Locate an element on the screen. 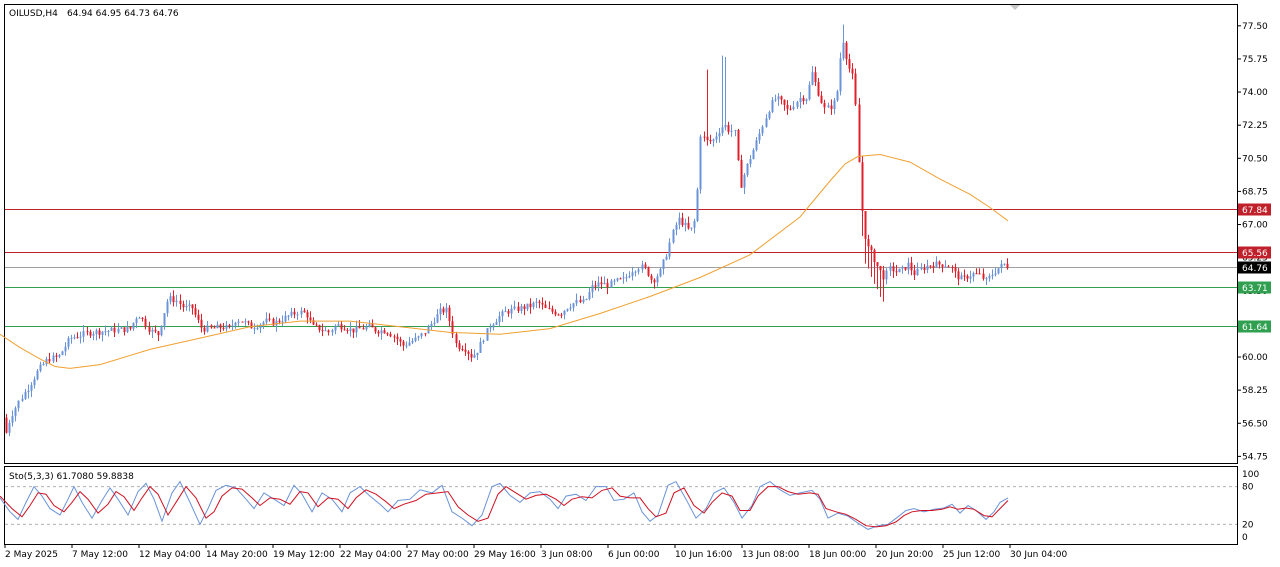 The width and height of the screenshot is (1280, 567). time-label: 6 Jun 00:00 is located at coordinates (634, 555).